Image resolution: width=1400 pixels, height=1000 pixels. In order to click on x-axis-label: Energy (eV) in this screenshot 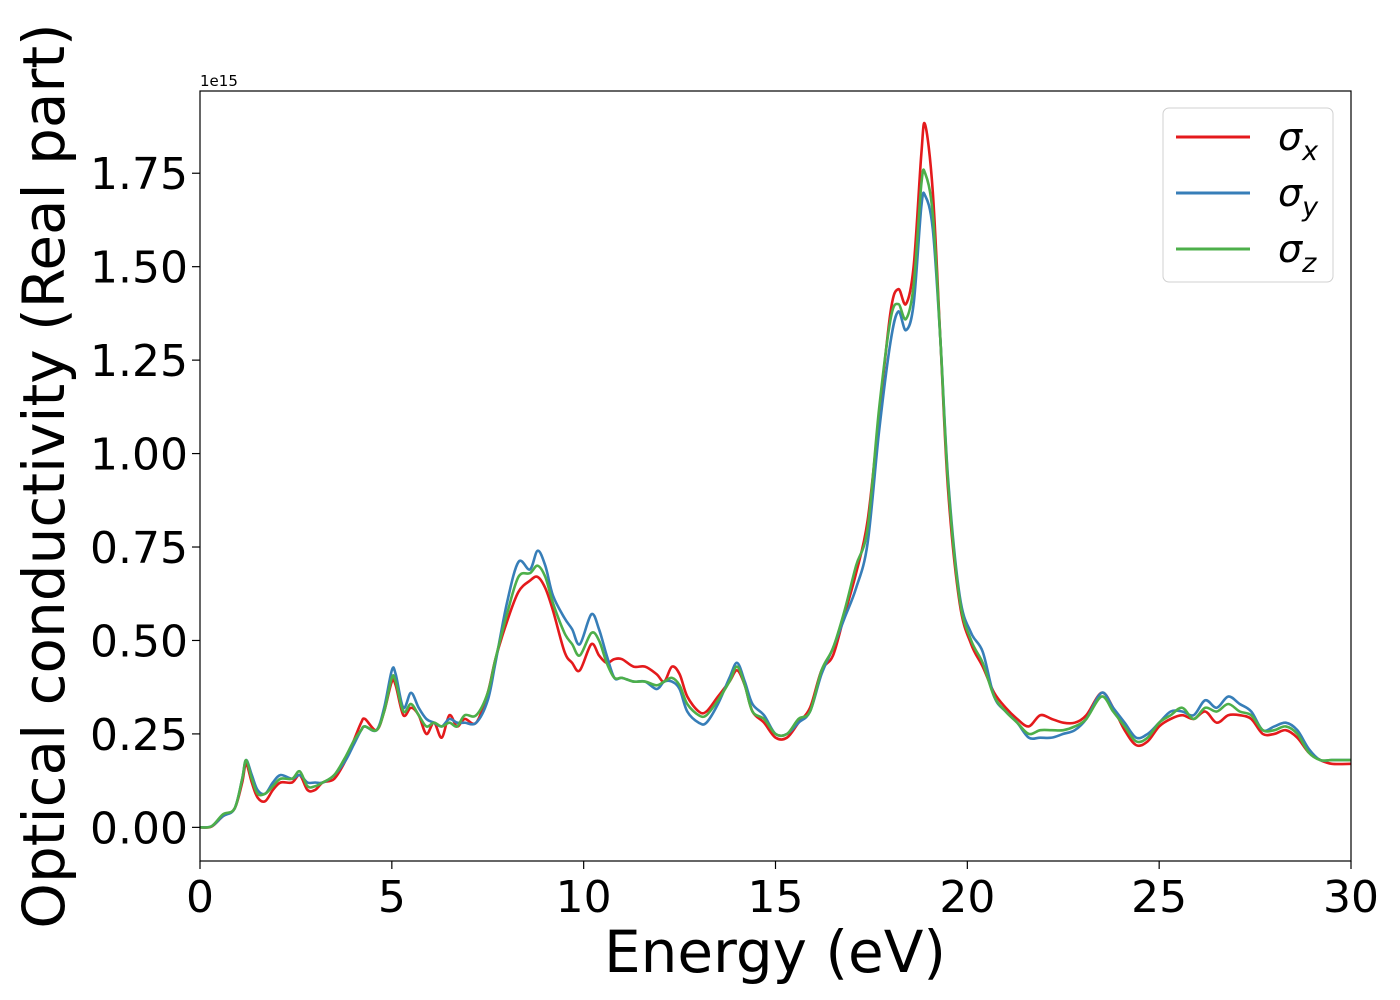, I will do `click(775, 952)`.